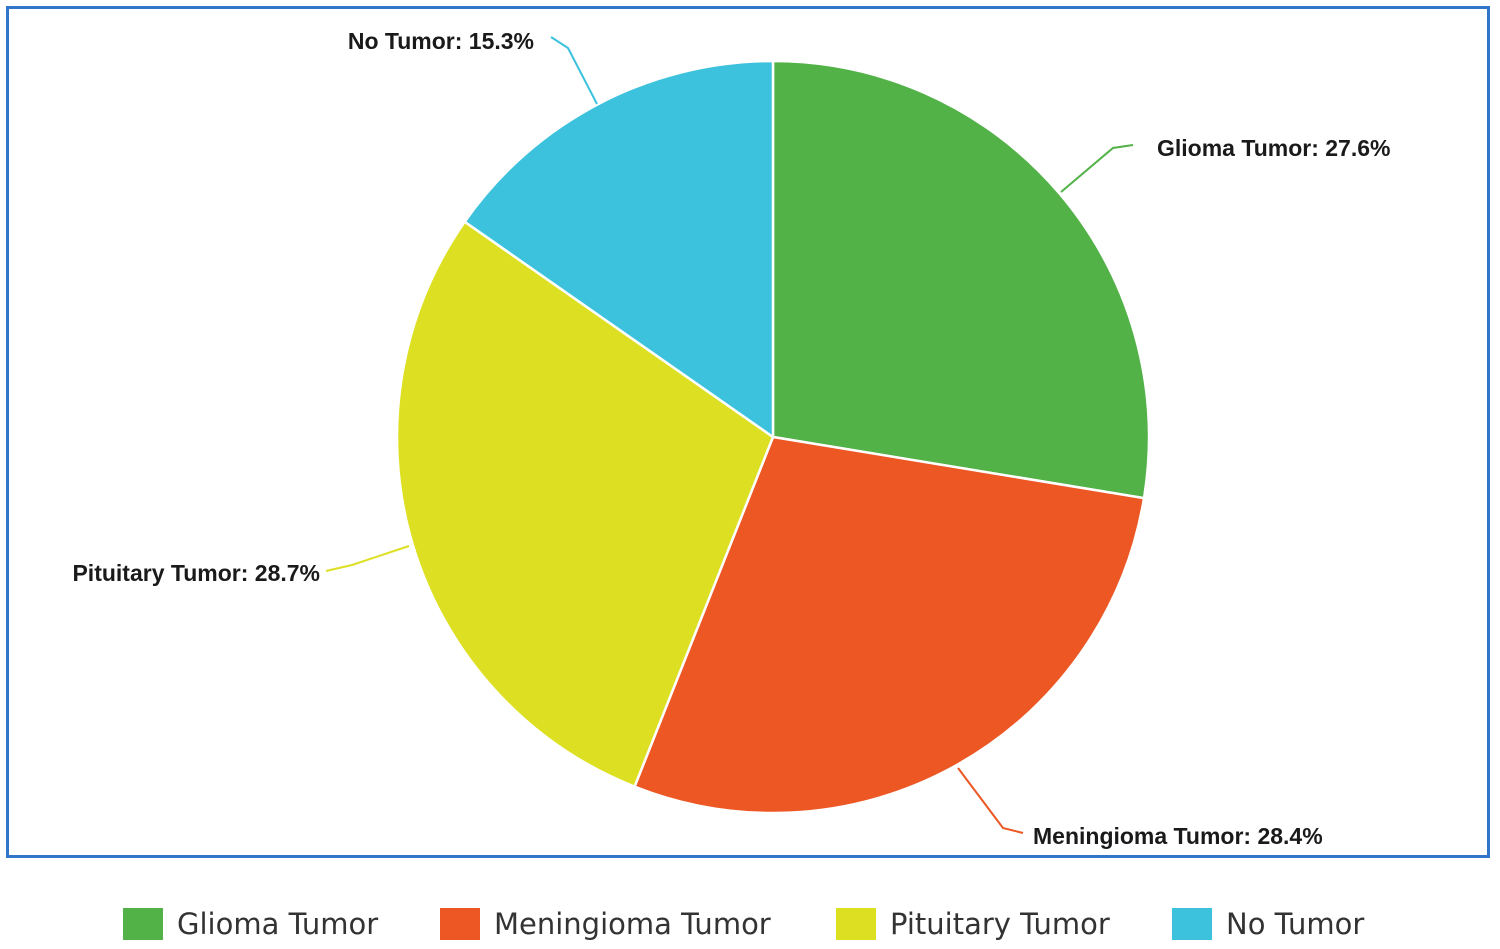  I want to click on legend-label-glioma: Glioma Tumor, so click(278, 924).